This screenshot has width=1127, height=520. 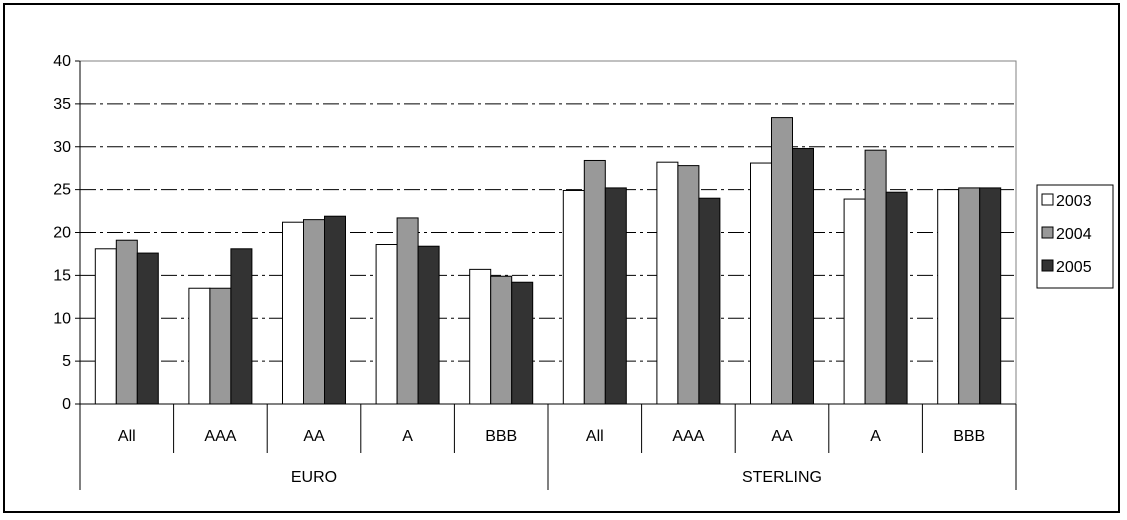 I want to click on y-tick-label: 25, so click(x=62, y=190).